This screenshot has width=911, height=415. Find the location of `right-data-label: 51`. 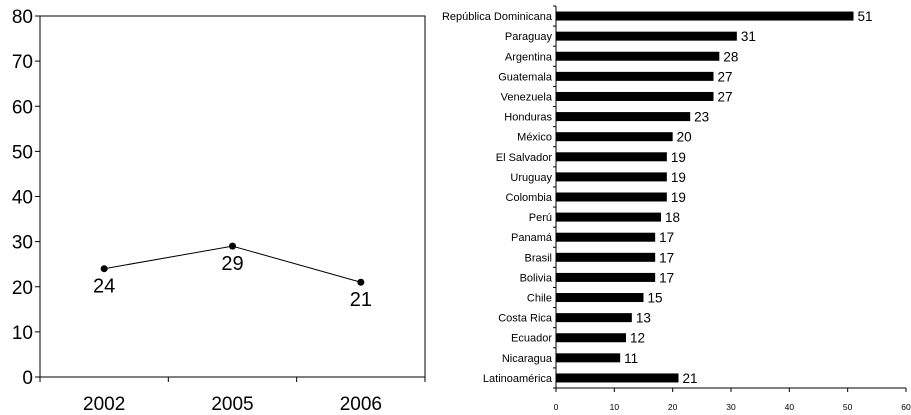

right-data-label: 51 is located at coordinates (865, 16).